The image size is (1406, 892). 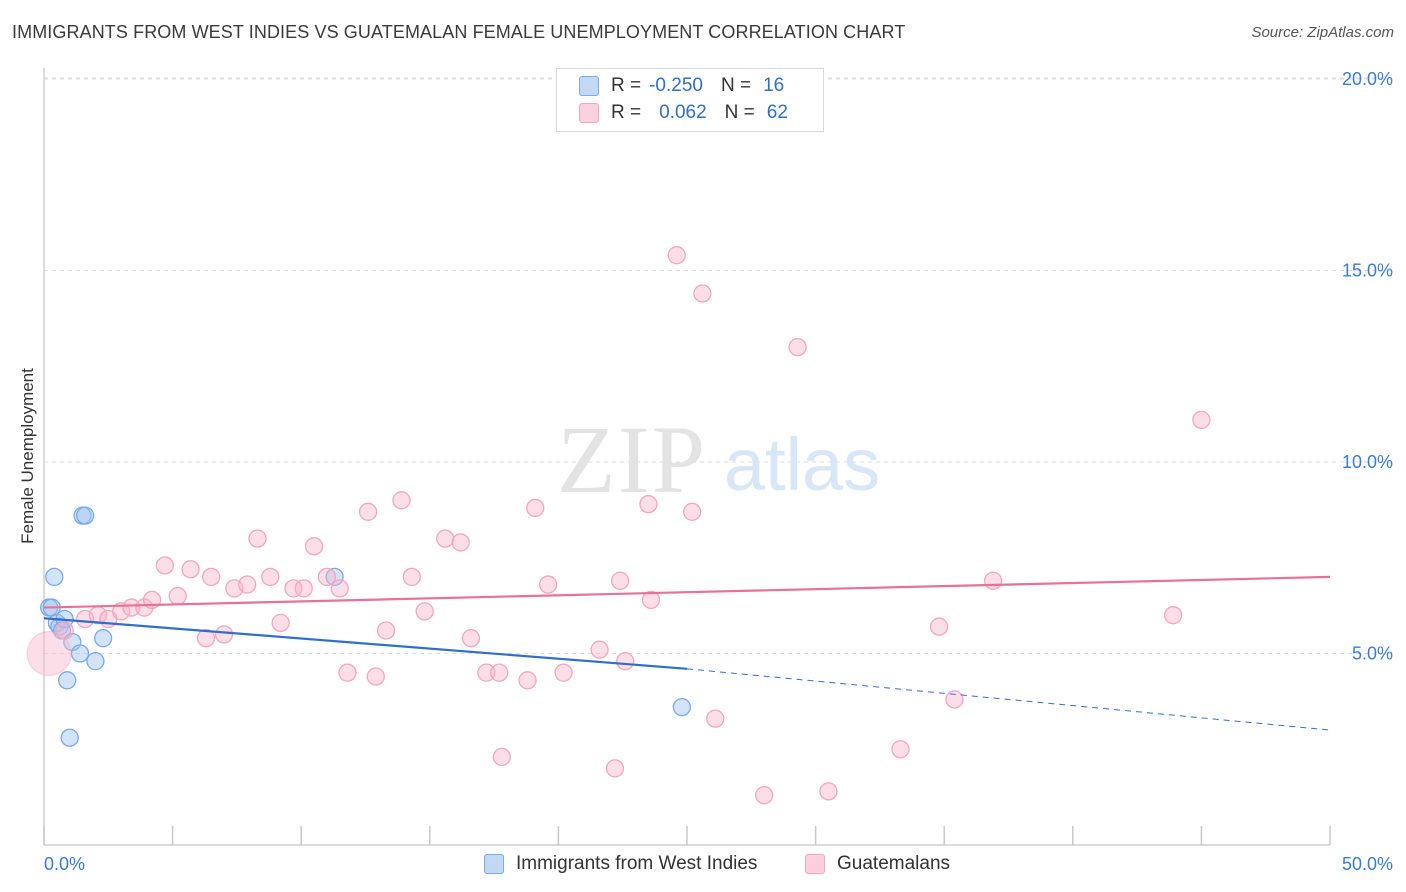 I want to click on r-value: -0.250, so click(x=676, y=85).